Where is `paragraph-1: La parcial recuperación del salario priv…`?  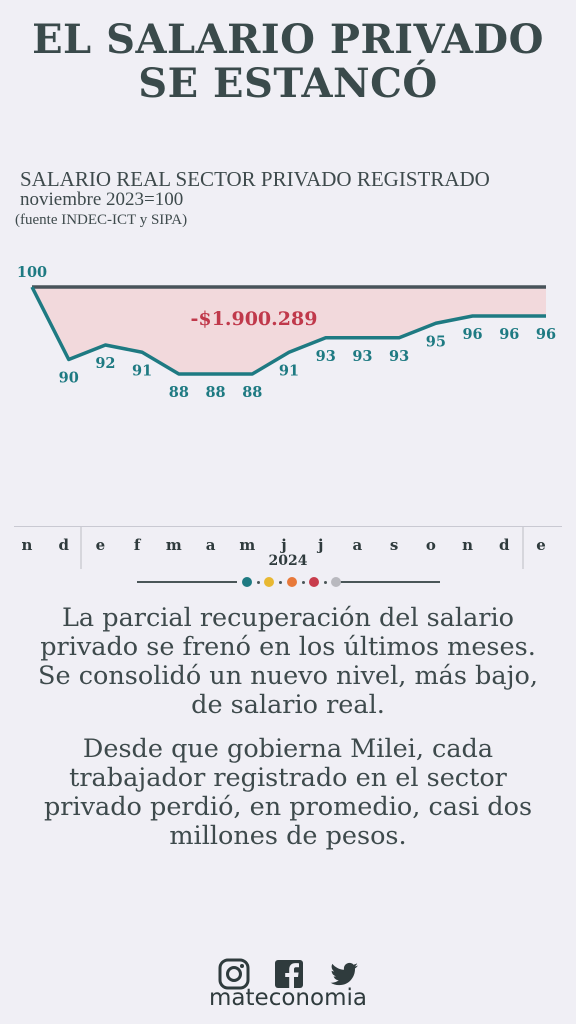
paragraph-1: La parcial recuperación del salario priv… is located at coordinates (288, 661).